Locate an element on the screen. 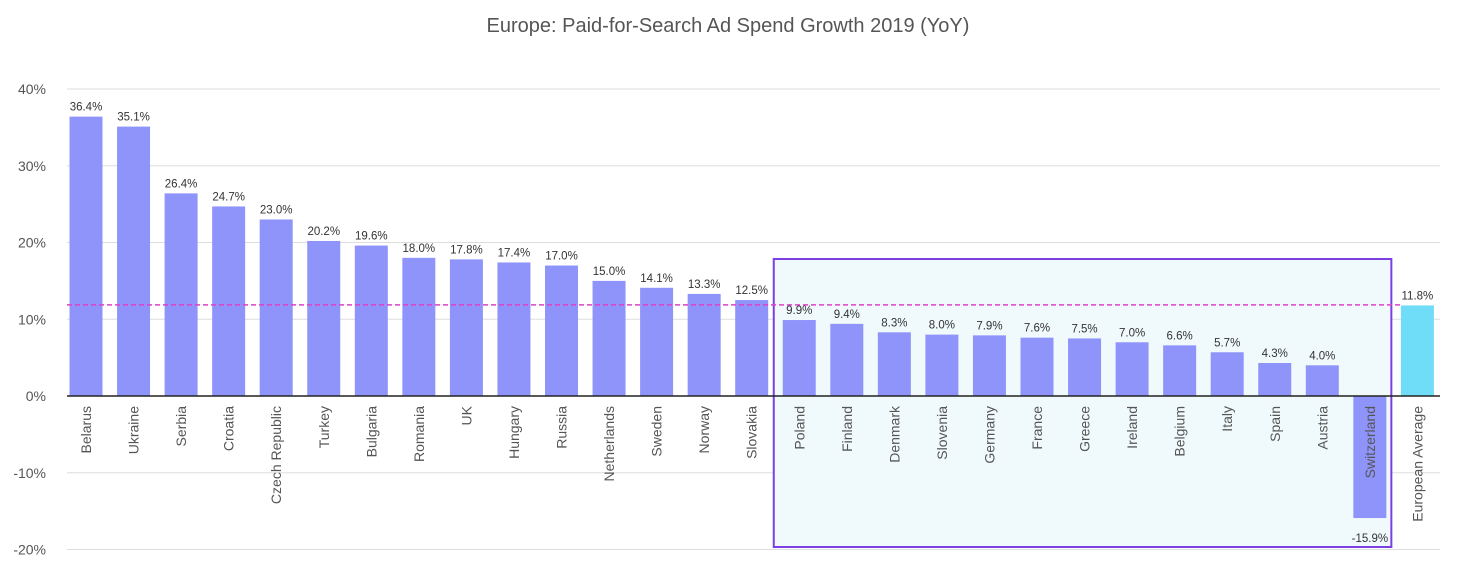 This screenshot has height=564, width=1463. data-label: 36.4% is located at coordinates (86, 108).